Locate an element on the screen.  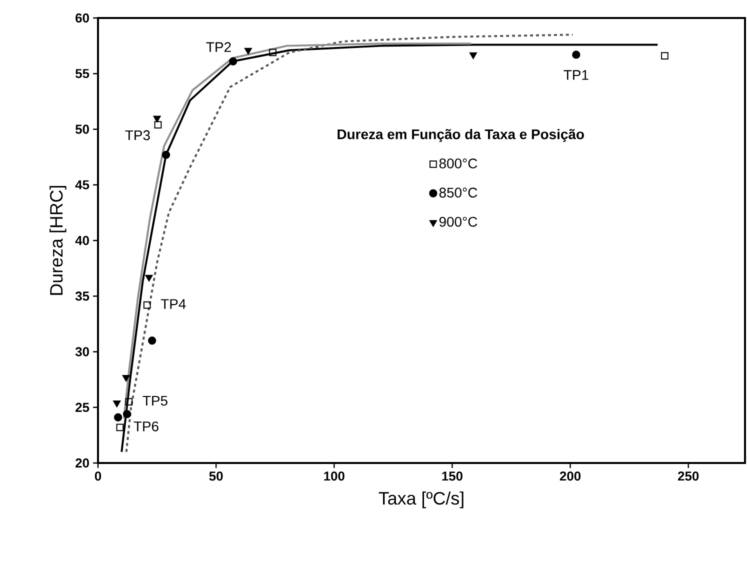
y-tick-label: 60 is located at coordinates (82, 18).